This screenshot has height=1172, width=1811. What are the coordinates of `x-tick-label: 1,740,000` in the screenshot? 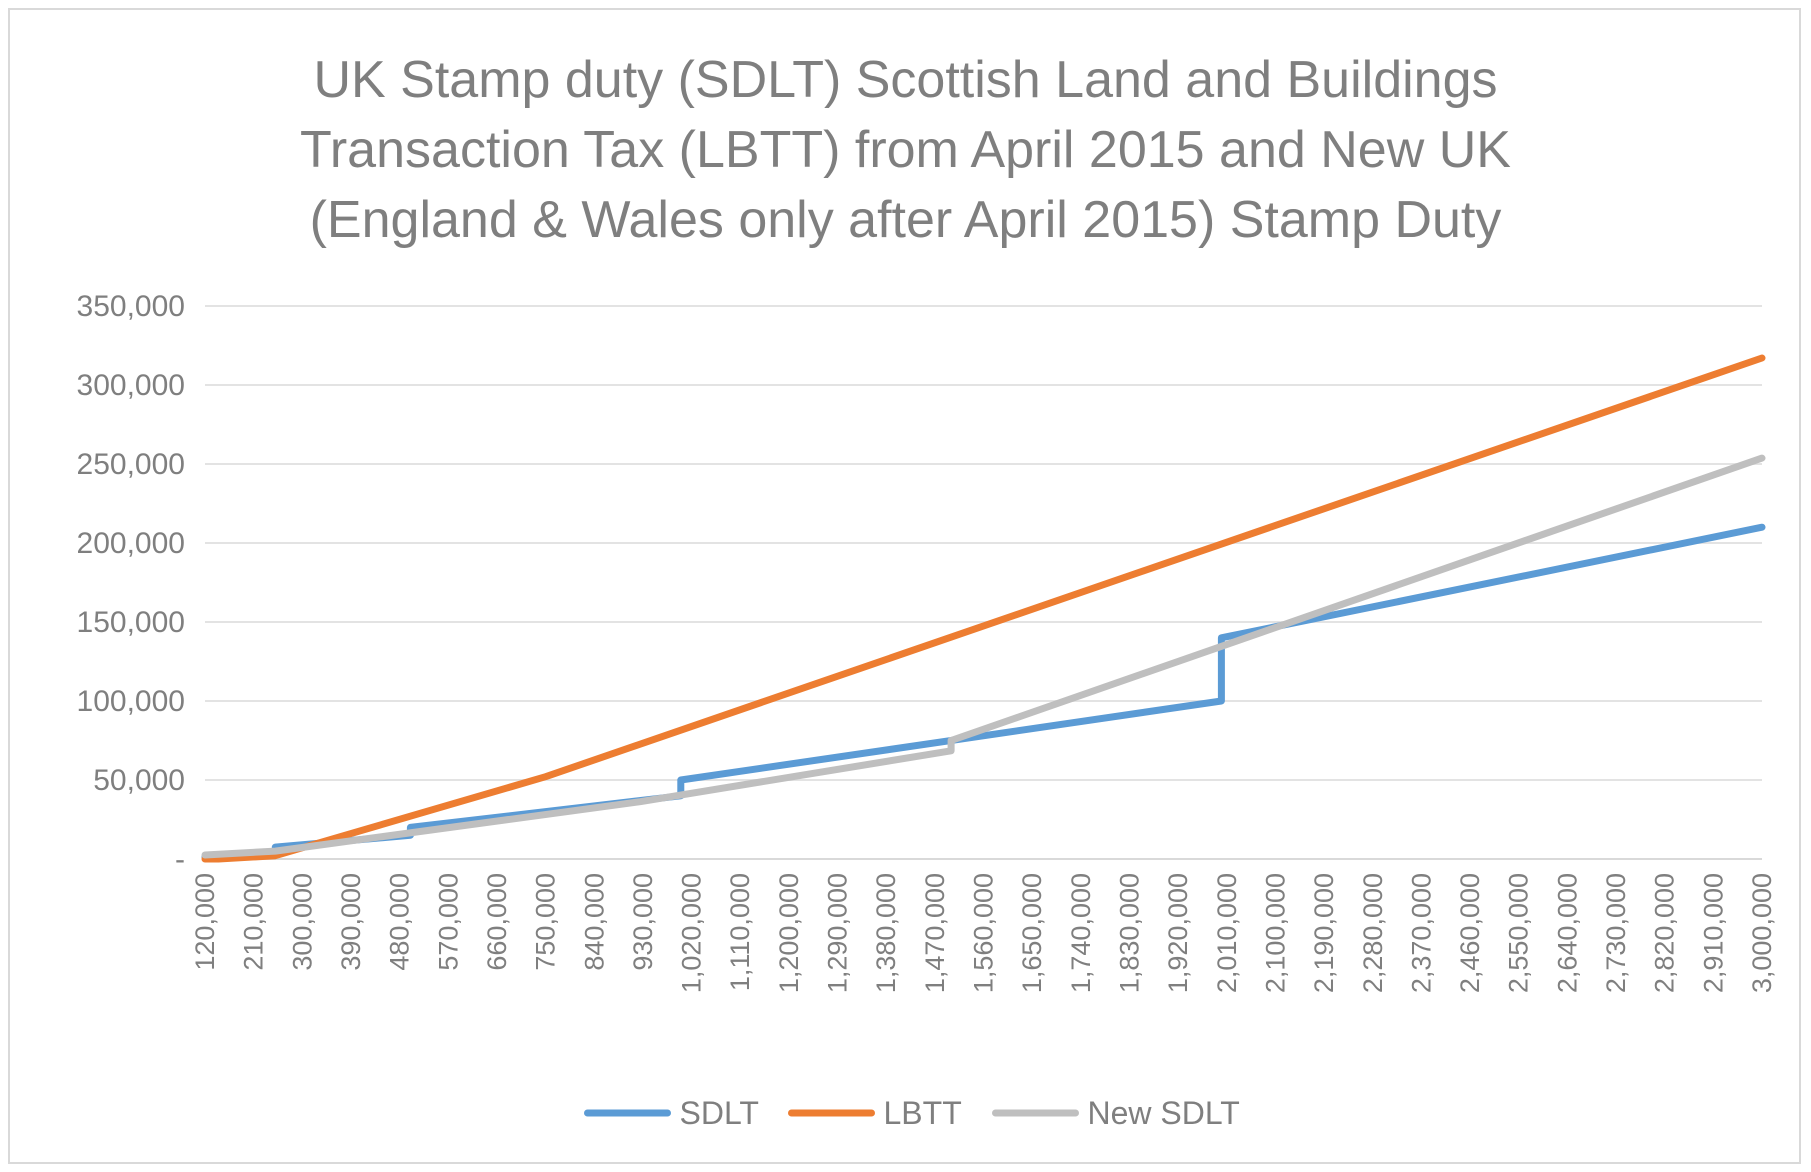 It's located at (1081, 933).